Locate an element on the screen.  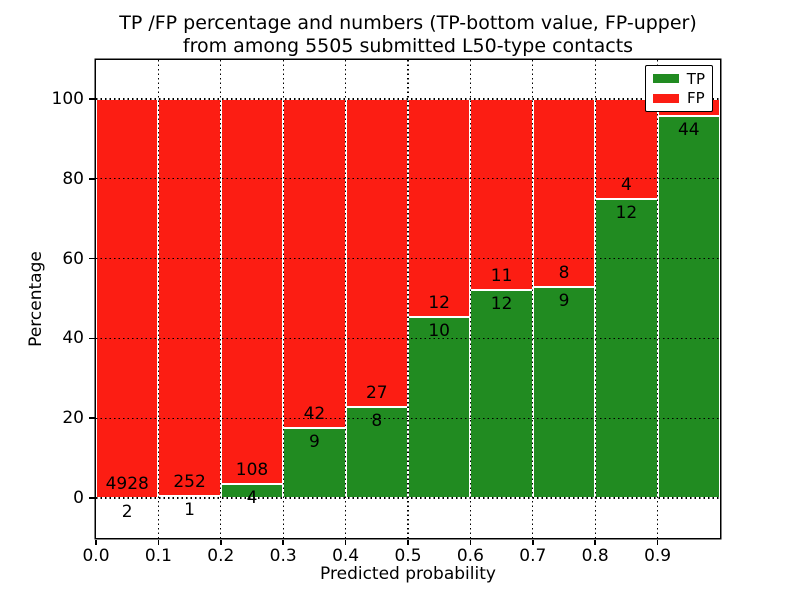
y-tick-label: 0 is located at coordinates (78, 498).